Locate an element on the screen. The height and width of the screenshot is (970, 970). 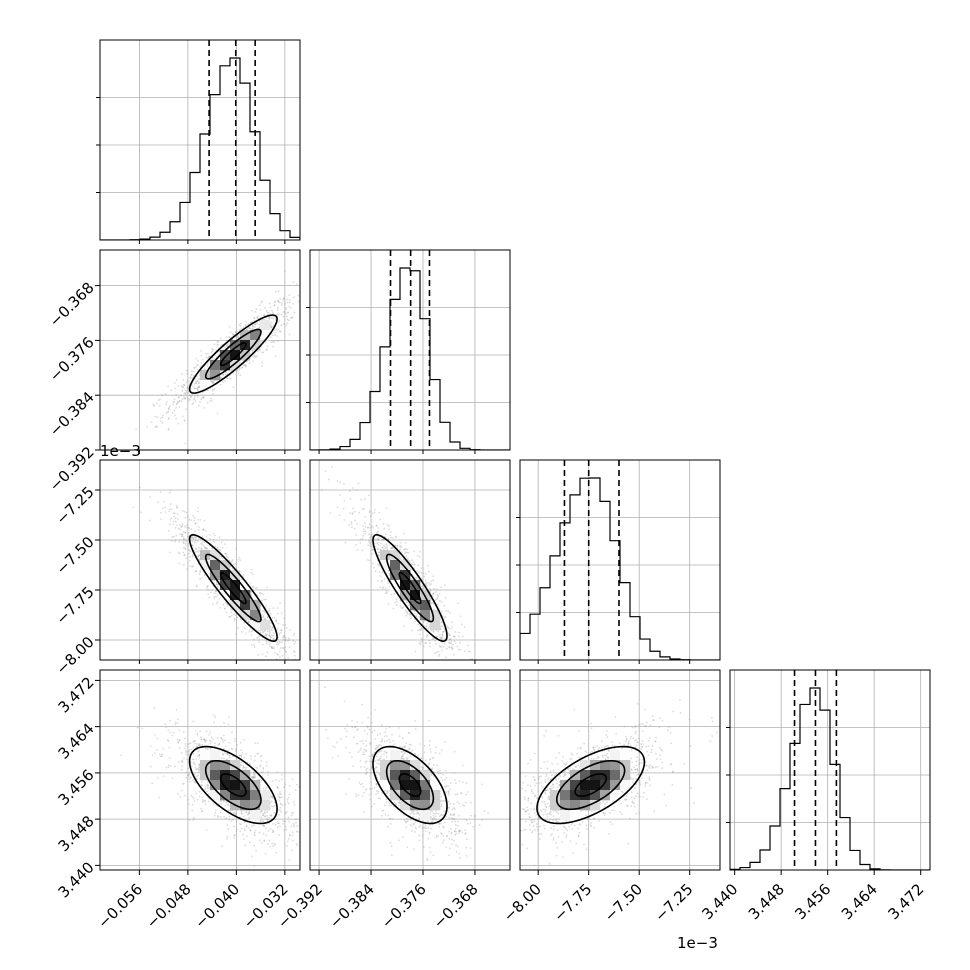
y-tick-label-3-0: 3.440 is located at coordinates (76, 879).